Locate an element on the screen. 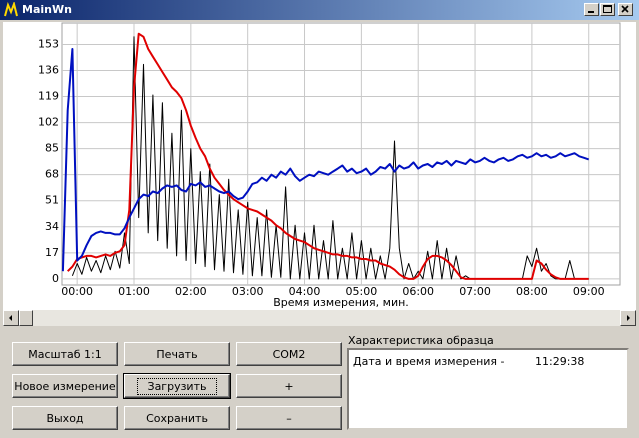 The height and width of the screenshot is (438, 639). close-button is located at coordinates (625, 9).